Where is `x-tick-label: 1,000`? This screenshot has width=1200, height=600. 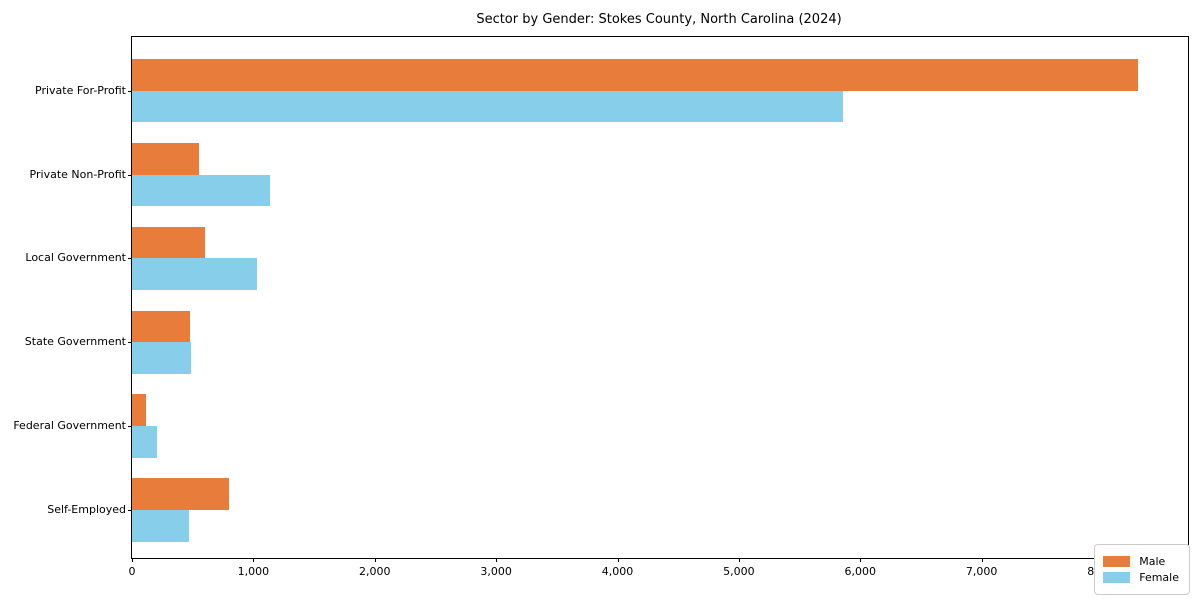 x-tick-label: 1,000 is located at coordinates (253, 571).